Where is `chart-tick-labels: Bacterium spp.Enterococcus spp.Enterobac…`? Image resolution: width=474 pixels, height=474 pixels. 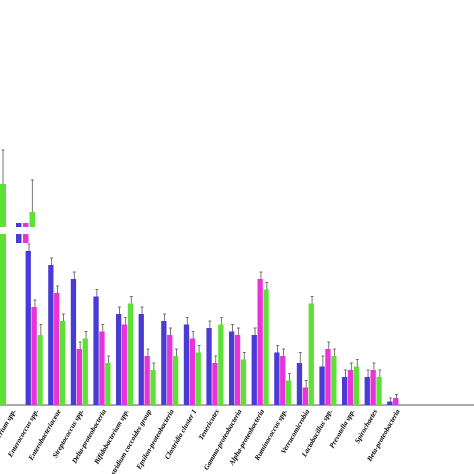 chart-tick-labels: Bacterium spp.Enterococcus spp.Enterobac… is located at coordinates (201, 440).